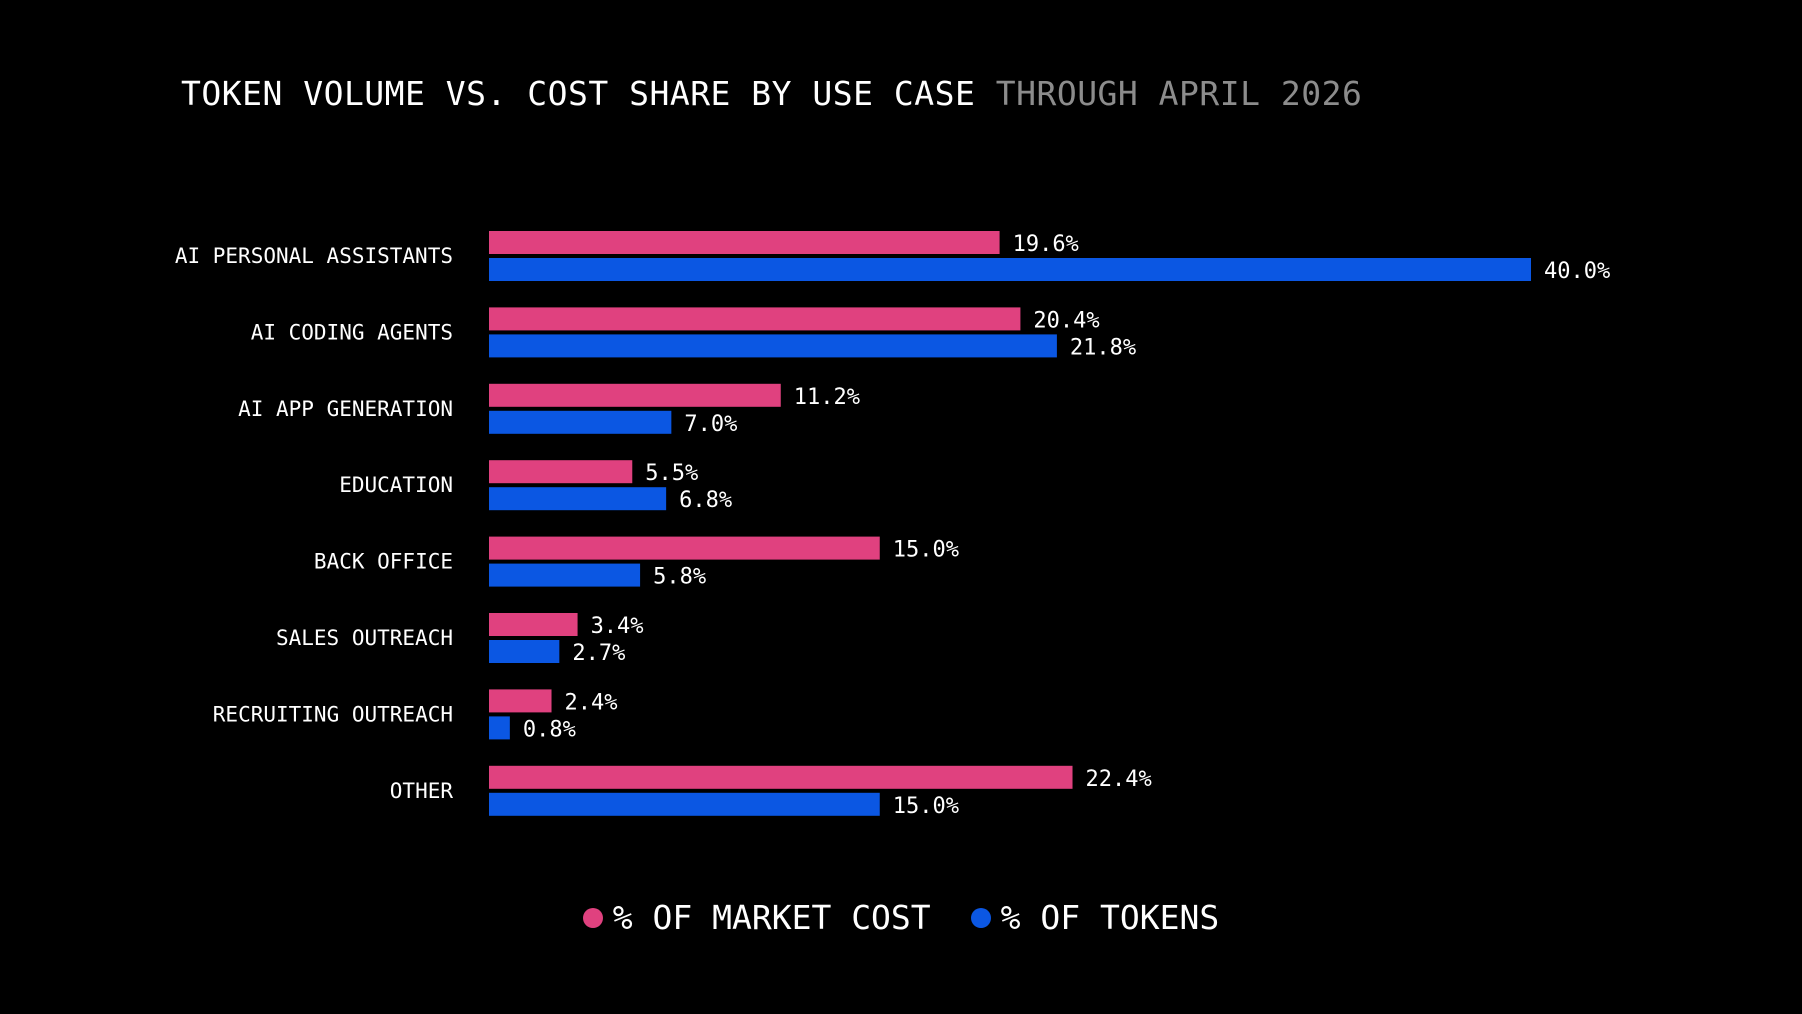  Describe the element at coordinates (345, 409) in the screenshot. I see `category-label-ai-app-generation: AI APP GENERATION` at that location.